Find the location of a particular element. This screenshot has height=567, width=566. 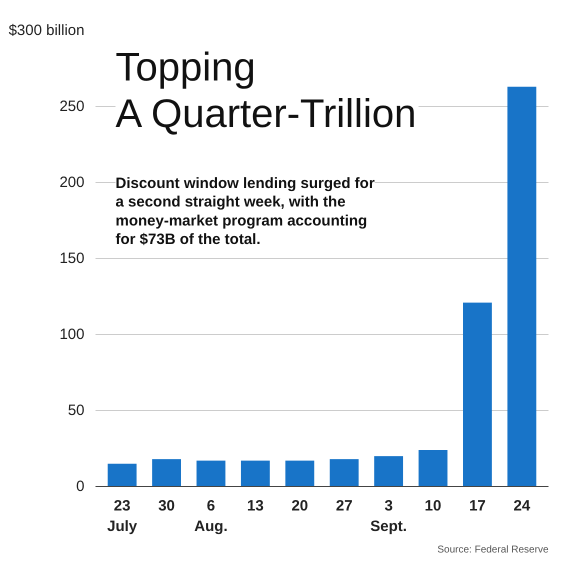

x-tick-label: 3 Sept. is located at coordinates (388, 516).